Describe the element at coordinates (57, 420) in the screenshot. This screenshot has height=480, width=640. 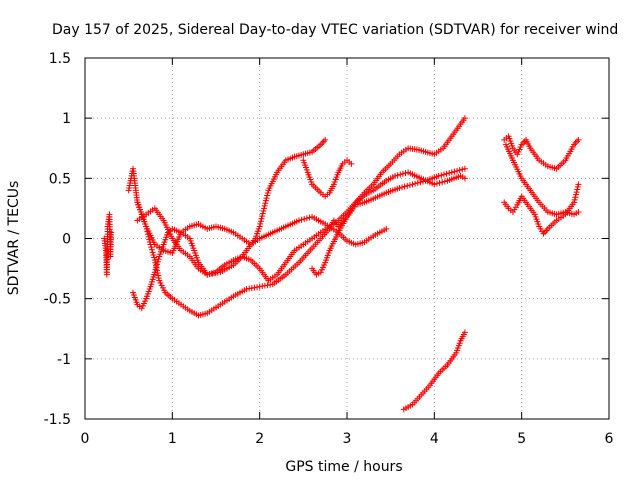
I see `y-tick-label: -1.5` at that location.